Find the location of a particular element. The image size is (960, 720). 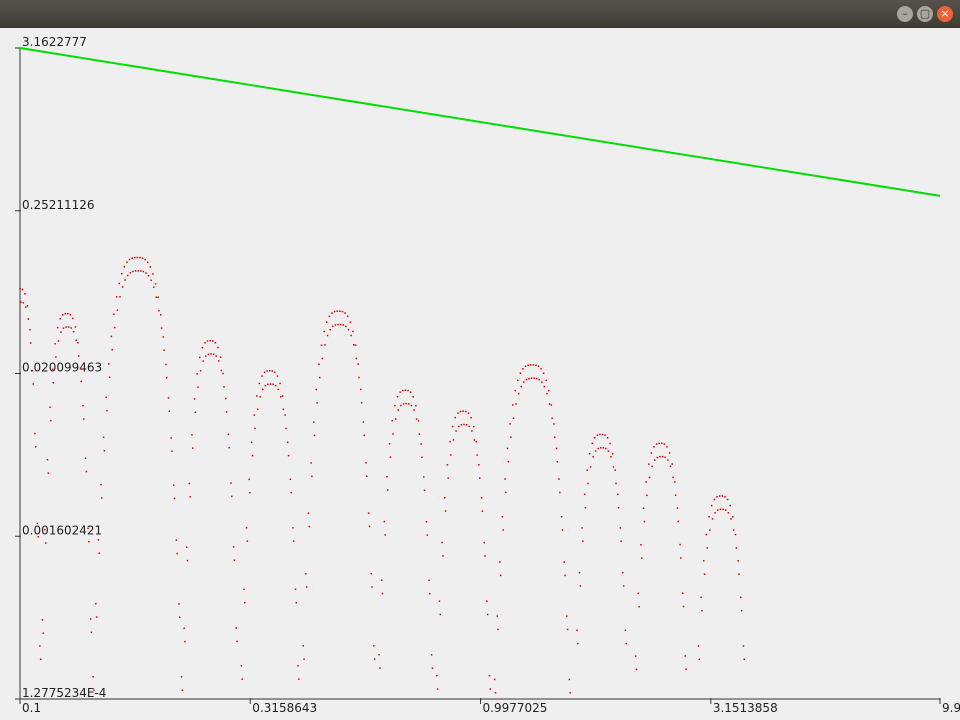

y-tick-label: 0.001602421 is located at coordinates (62, 530).